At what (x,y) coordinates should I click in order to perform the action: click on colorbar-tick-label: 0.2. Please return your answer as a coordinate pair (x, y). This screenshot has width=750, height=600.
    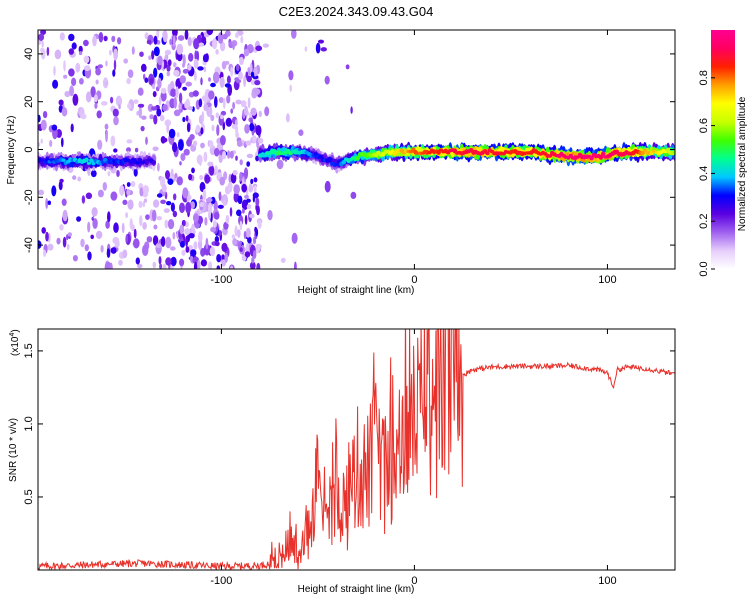
    Looking at the image, I should click on (704, 221).